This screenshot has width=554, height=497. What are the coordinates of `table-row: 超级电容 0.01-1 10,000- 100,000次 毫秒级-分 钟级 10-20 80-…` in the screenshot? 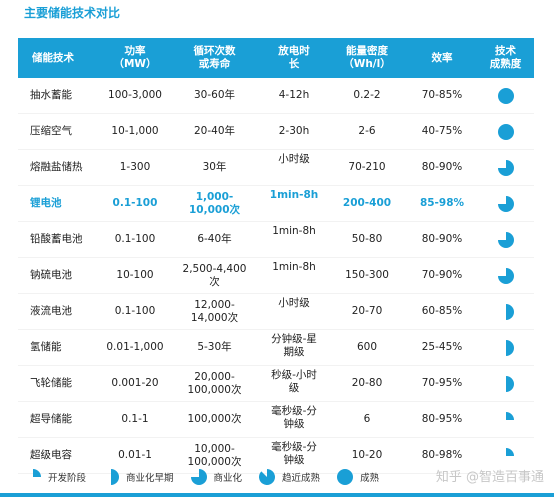 It's located at (276, 456).